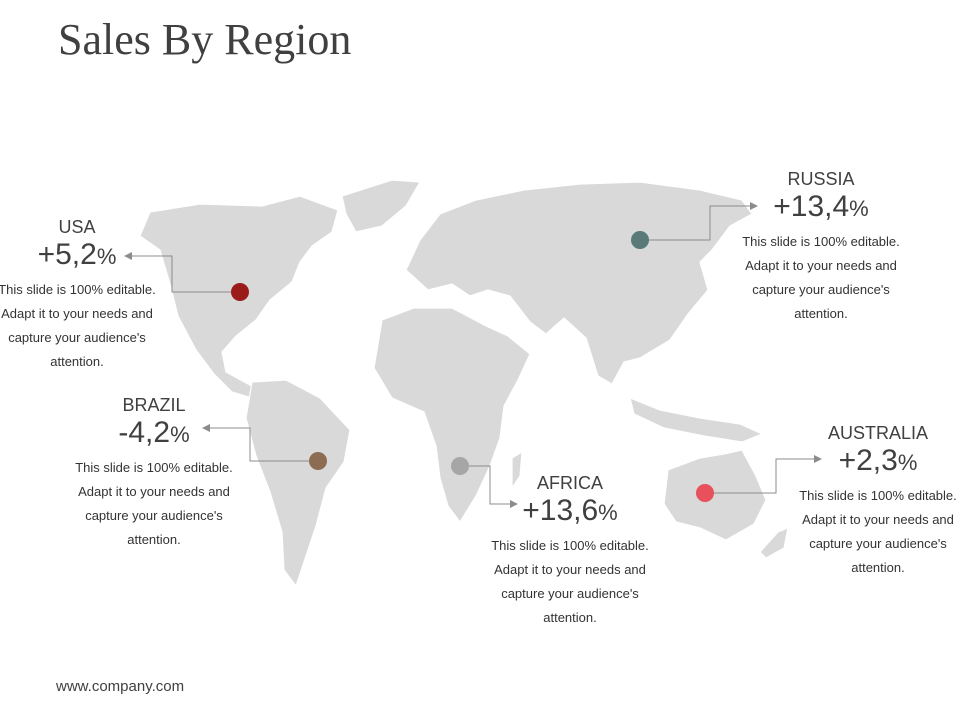 Image resolution: width=960 pixels, height=720 pixels. Describe the element at coordinates (878, 460) in the screenshot. I see `region-value: +2,3%` at that location.